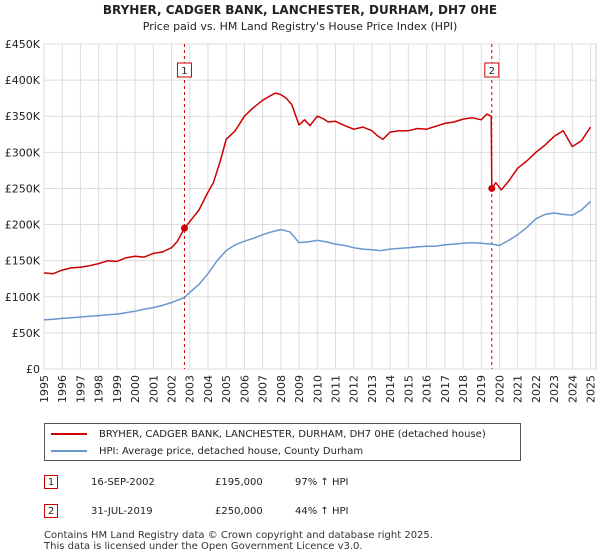  I want to click on x-tick-label: 2020, so click(499, 389).